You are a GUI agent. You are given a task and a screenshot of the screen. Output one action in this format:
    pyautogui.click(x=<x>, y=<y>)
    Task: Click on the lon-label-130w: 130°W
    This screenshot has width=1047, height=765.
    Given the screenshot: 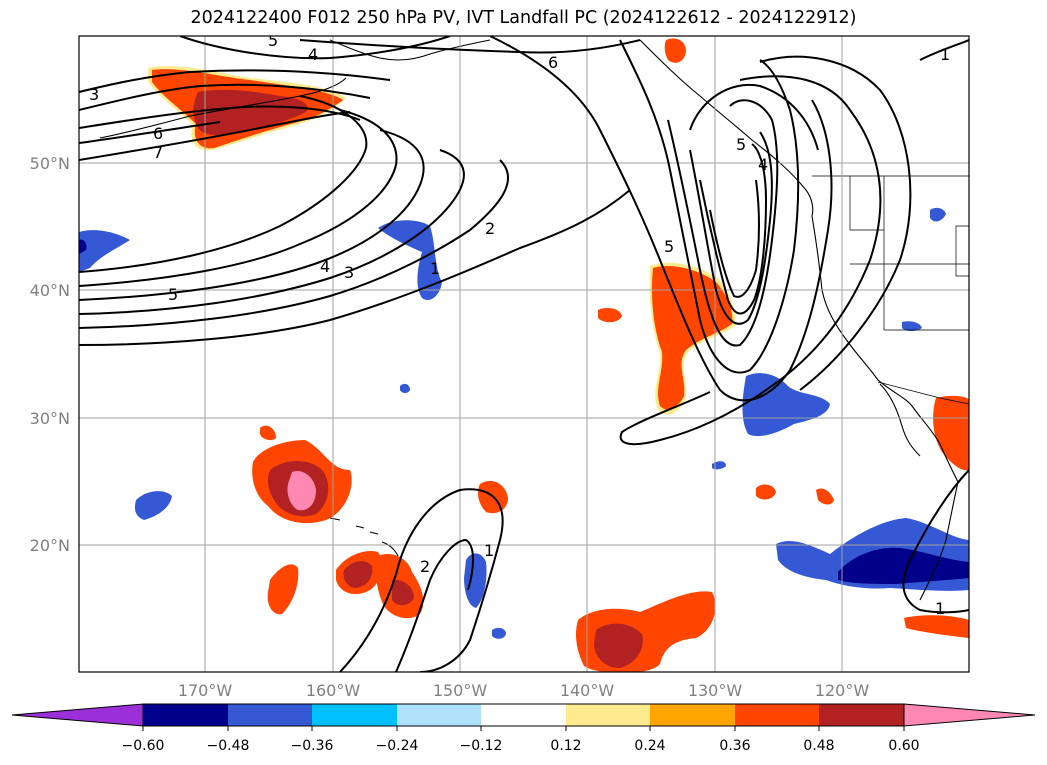 What is the action you would take?
    pyautogui.click(x=715, y=690)
    